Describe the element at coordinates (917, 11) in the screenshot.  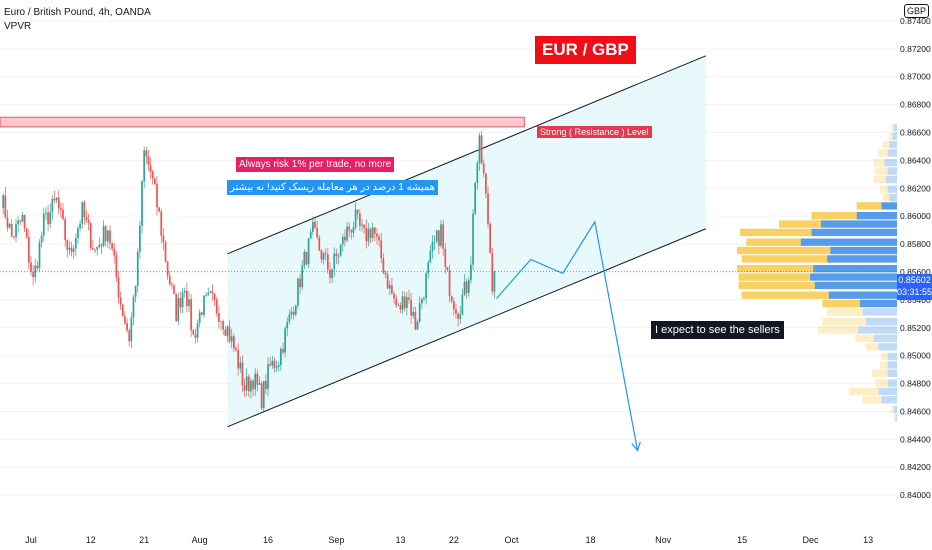
I see `currency-badge: GBP` at that location.